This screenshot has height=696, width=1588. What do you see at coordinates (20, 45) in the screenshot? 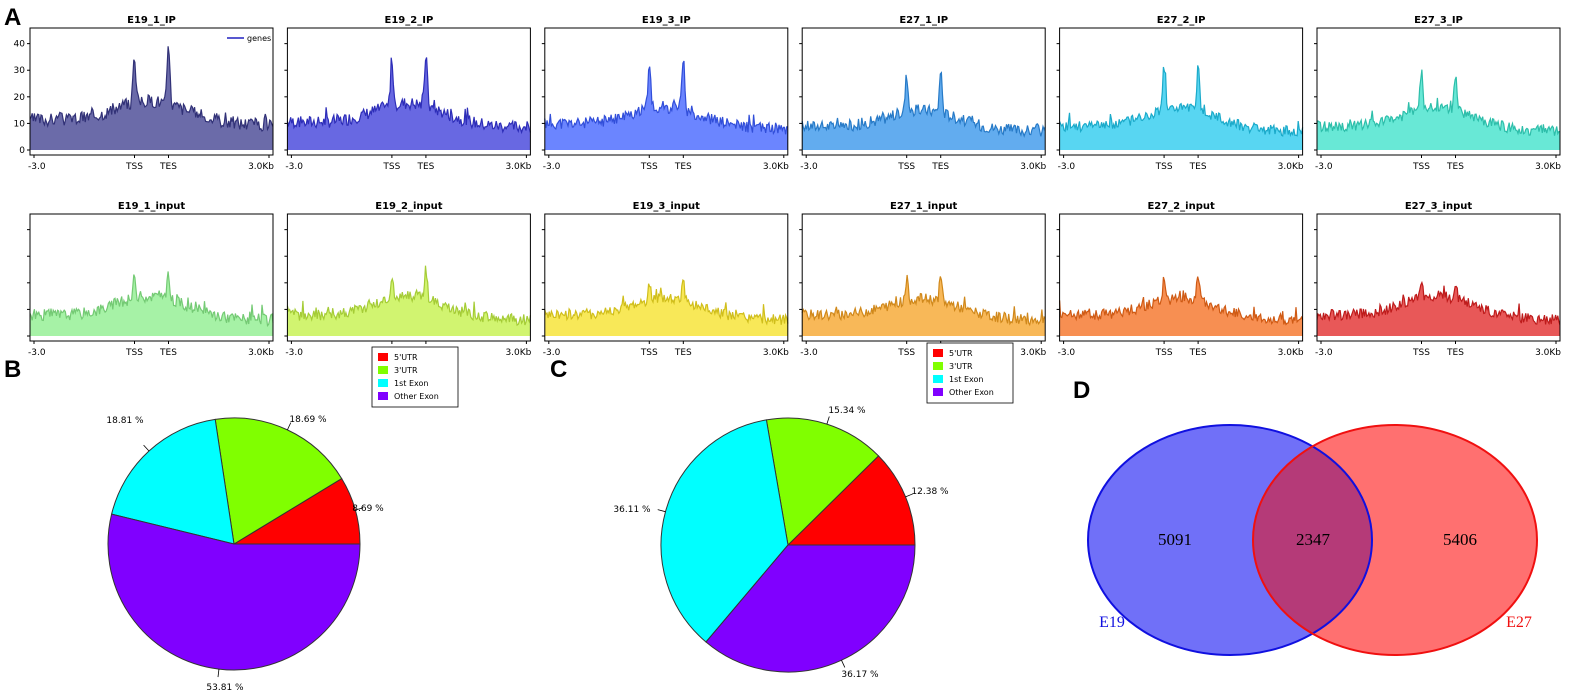
I see `y-tick-label: 40` at bounding box center [20, 45].